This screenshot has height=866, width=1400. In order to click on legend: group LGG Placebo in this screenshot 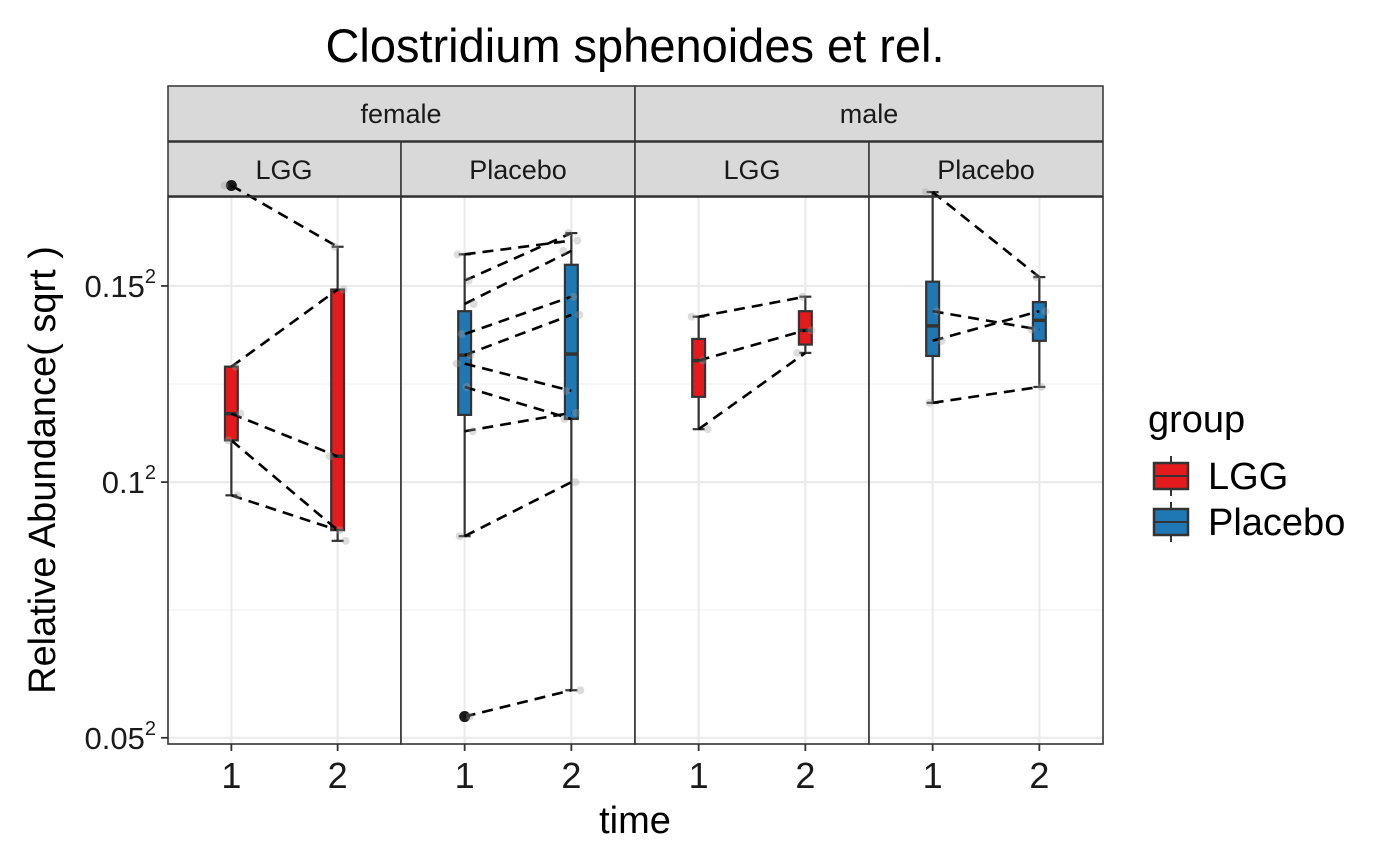, I will do `click(1246, 471)`.